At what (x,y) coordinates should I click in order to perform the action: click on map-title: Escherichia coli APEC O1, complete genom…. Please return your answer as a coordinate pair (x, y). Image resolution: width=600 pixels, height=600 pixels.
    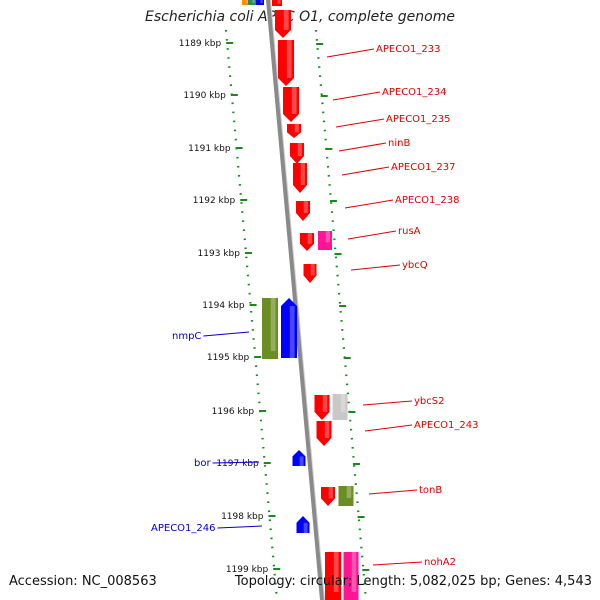
    Looking at the image, I should click on (300, 17).